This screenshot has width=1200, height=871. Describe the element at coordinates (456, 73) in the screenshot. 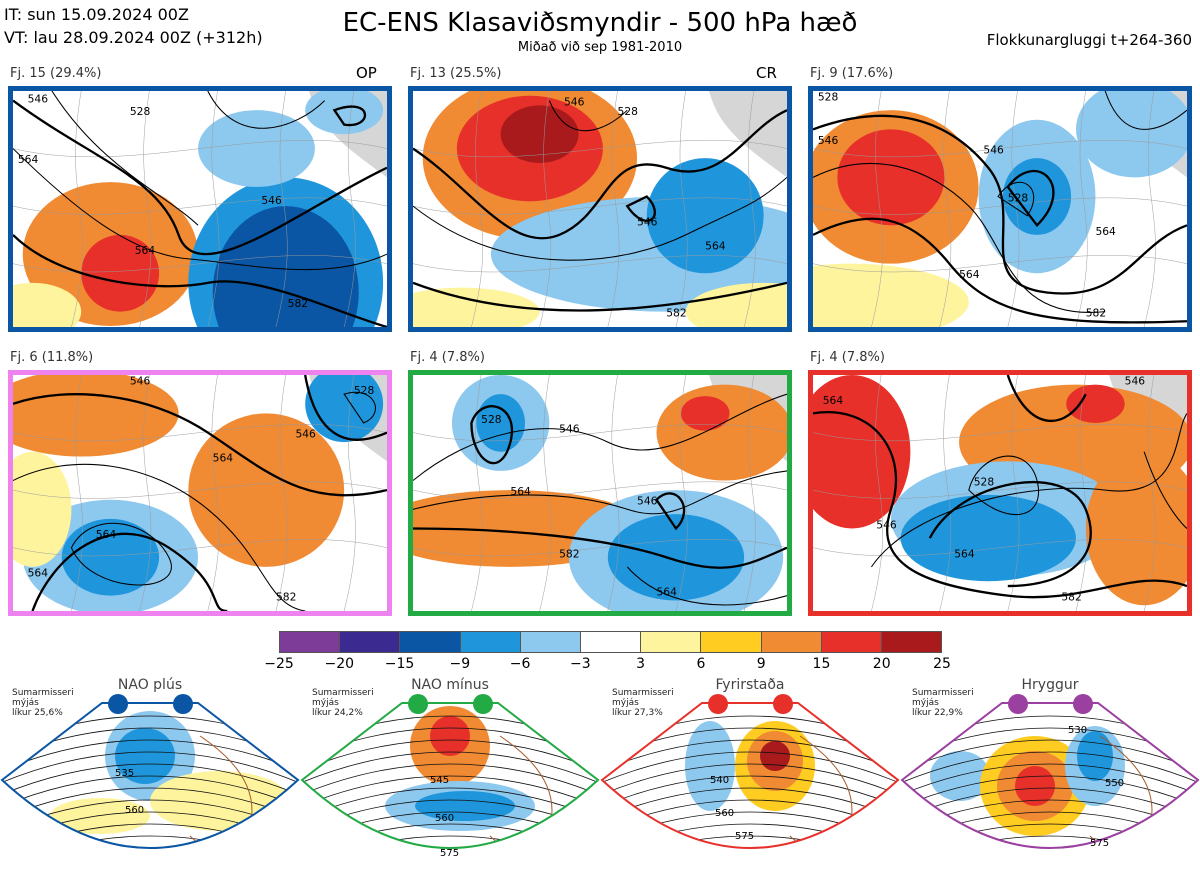

I see `cluster-label: Fj. 13 (25.5%)` at that location.